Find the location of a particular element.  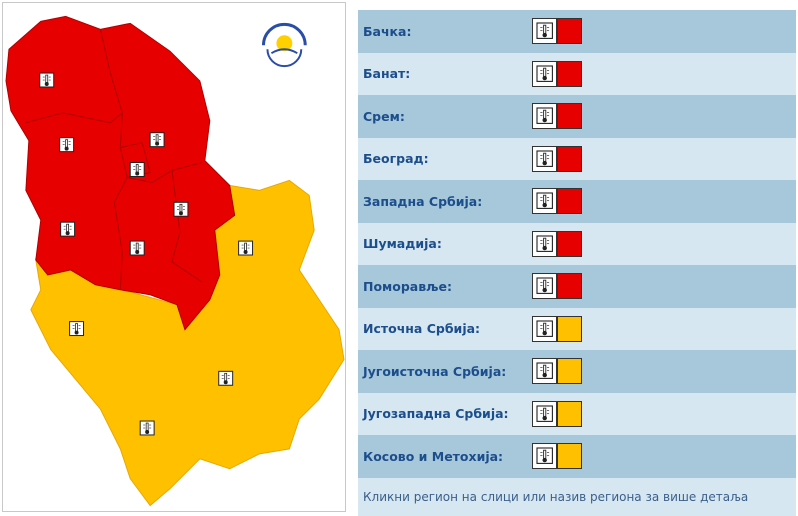

region-name: Западна Србија: is located at coordinates (423, 201).